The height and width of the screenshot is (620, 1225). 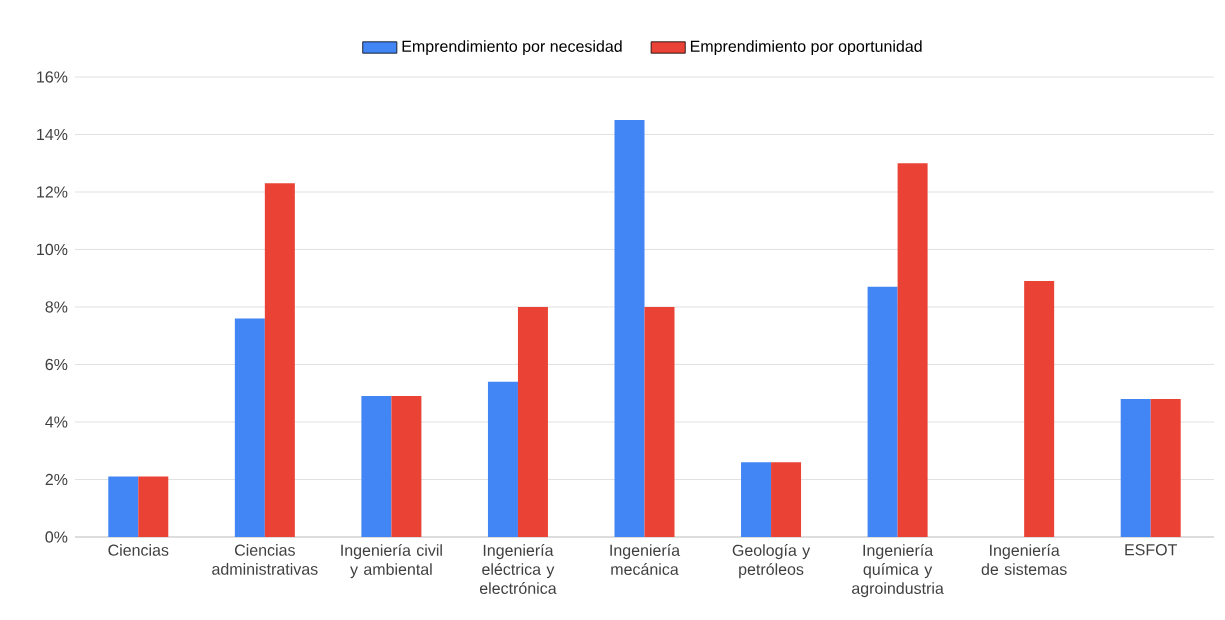 I want to click on x-tick-label: Geología y petróleos, so click(x=771, y=561).